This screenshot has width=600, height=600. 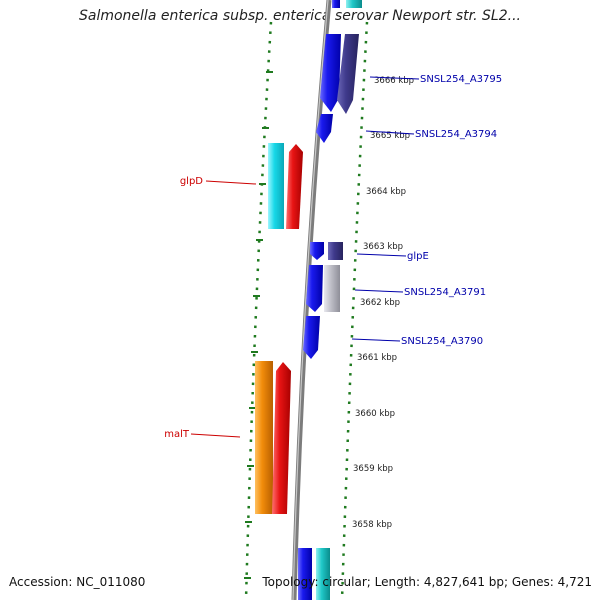 What do you see at coordinates (380, 303) in the screenshot?
I see `tick-label-3662: 3662 kbp` at bounding box center [380, 303].